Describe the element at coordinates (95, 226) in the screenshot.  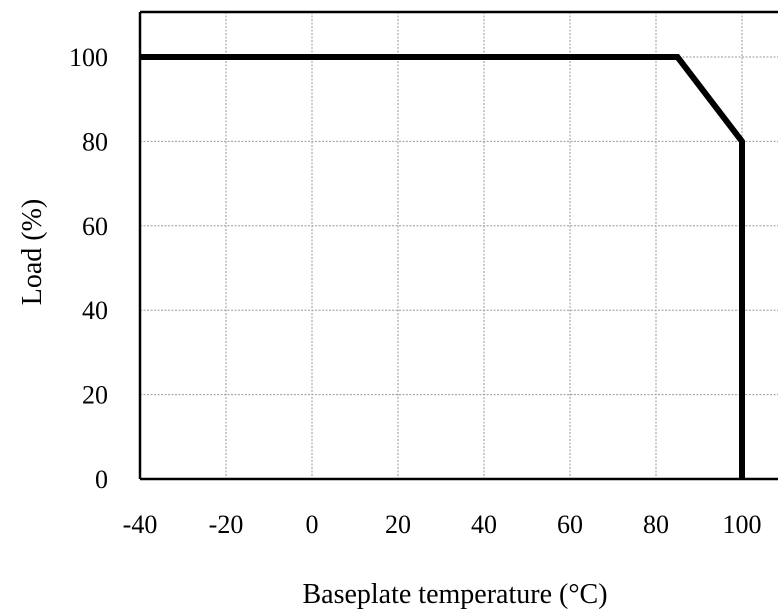
I see `y-tick-label: 60` at that location.